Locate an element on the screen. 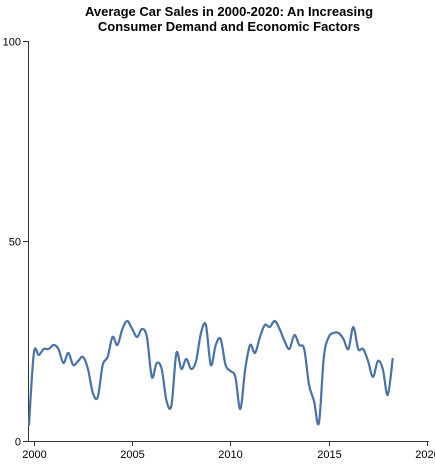 This screenshot has height=467, width=435. y-tick-label: 50 is located at coordinates (15, 243).